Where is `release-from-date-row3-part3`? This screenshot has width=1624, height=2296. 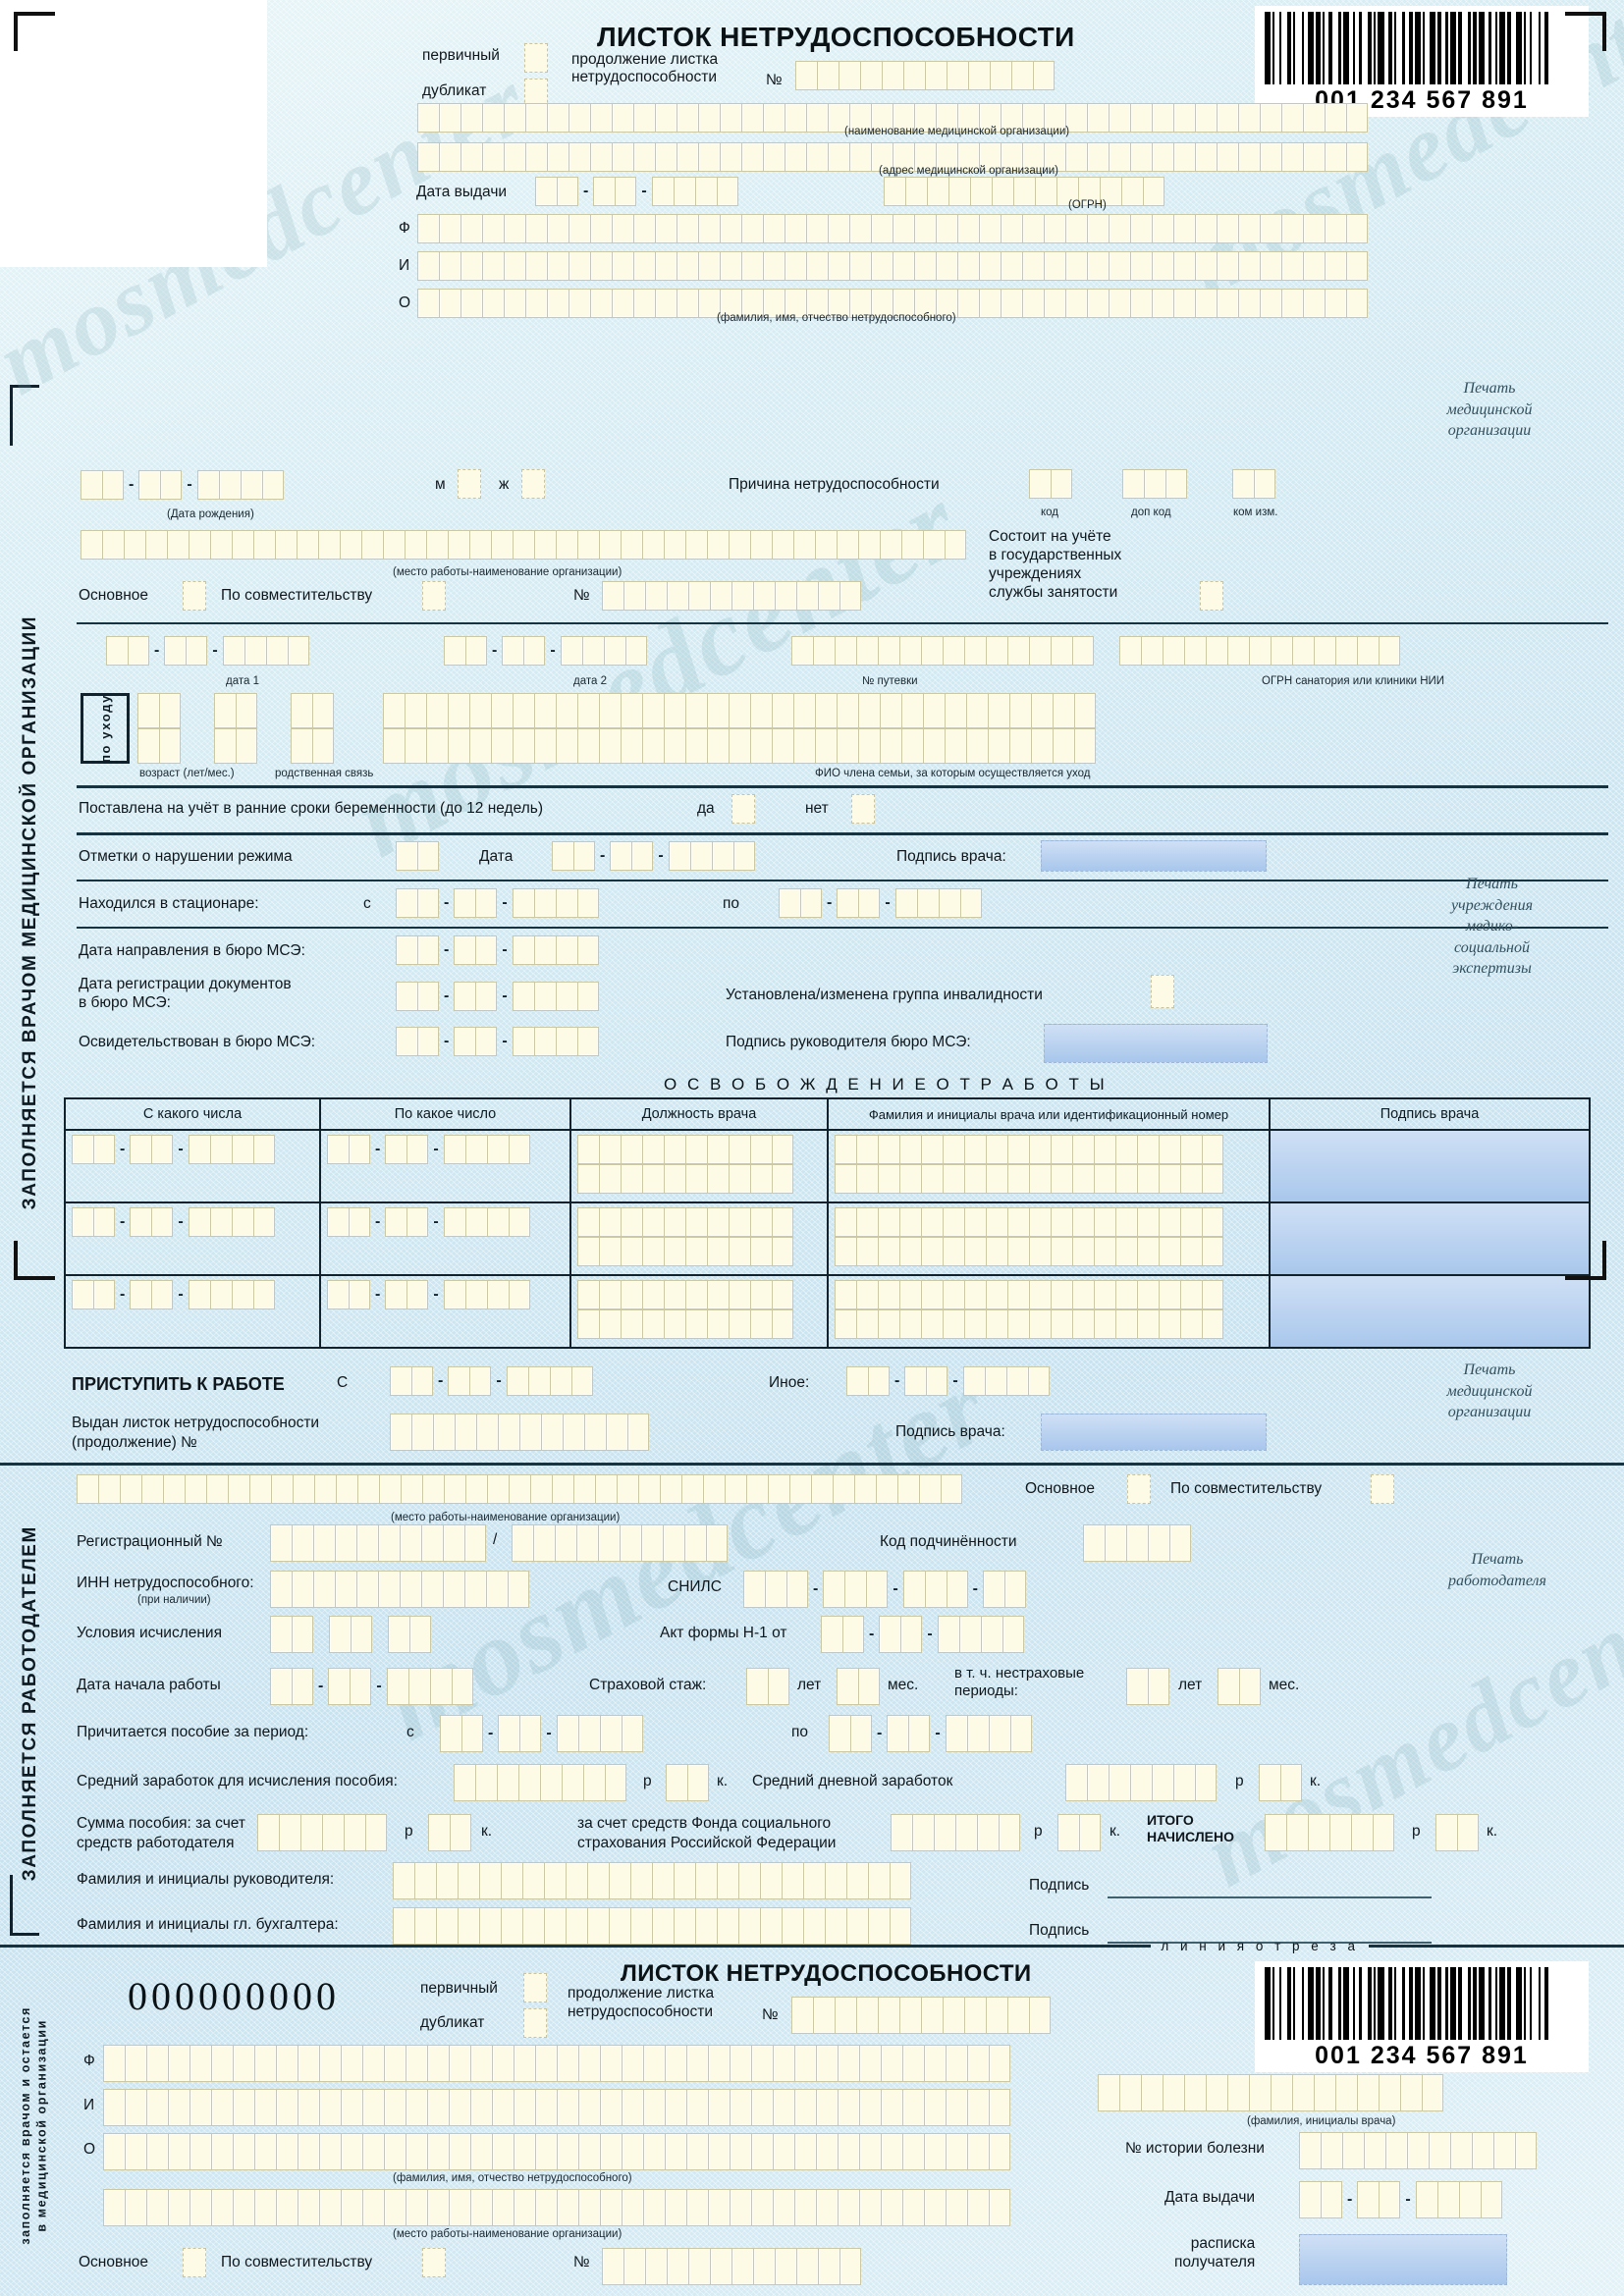
release-from-date-row3-part3 is located at coordinates (231, 1295).